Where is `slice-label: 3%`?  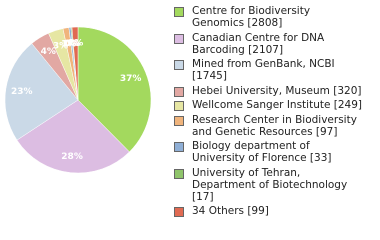 slice-label: 3% is located at coordinates (60, 46).